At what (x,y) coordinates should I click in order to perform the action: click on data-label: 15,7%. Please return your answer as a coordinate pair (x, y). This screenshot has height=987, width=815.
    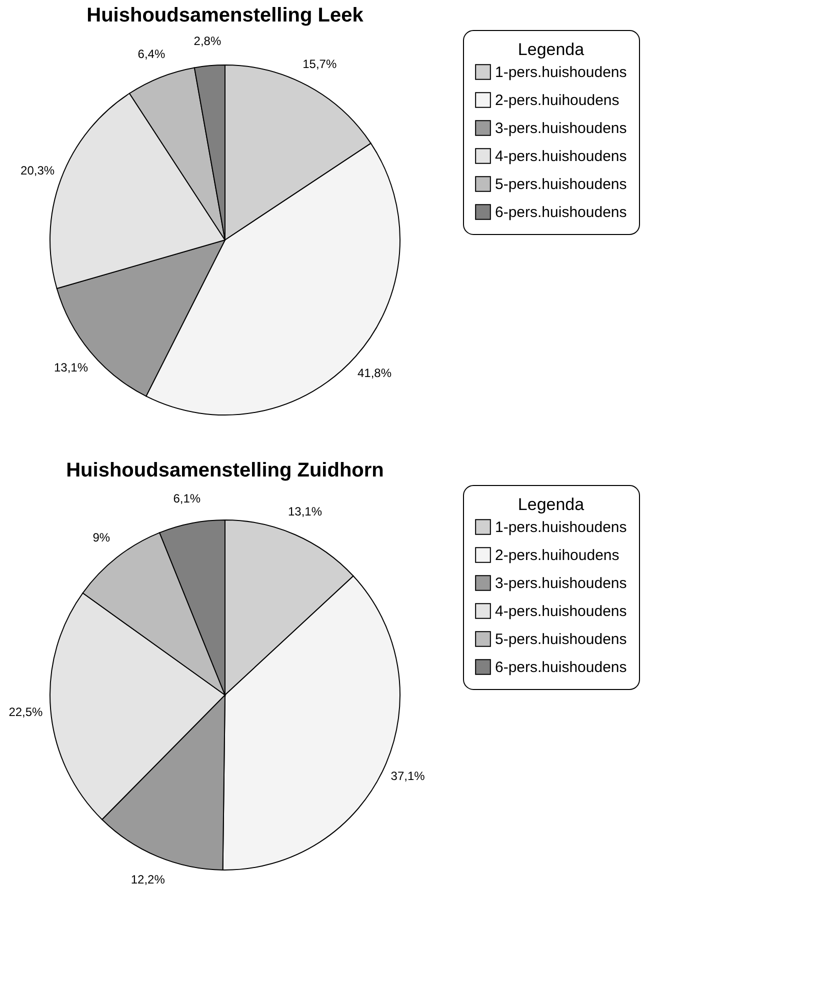
    Looking at the image, I should click on (319, 63).